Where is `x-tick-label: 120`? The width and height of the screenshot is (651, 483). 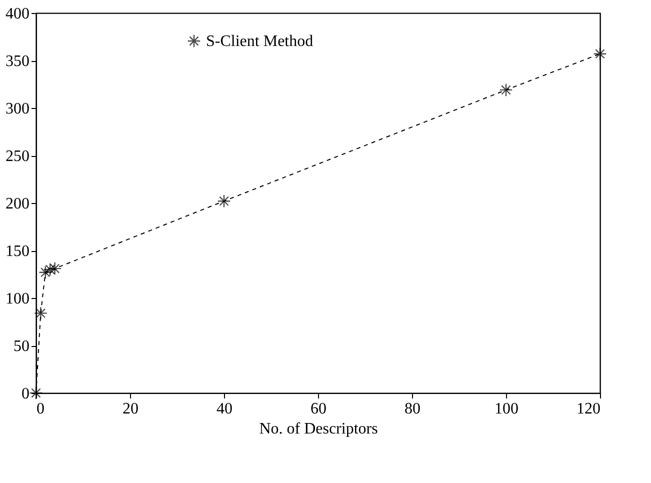 x-tick-label: 120 is located at coordinates (588, 409).